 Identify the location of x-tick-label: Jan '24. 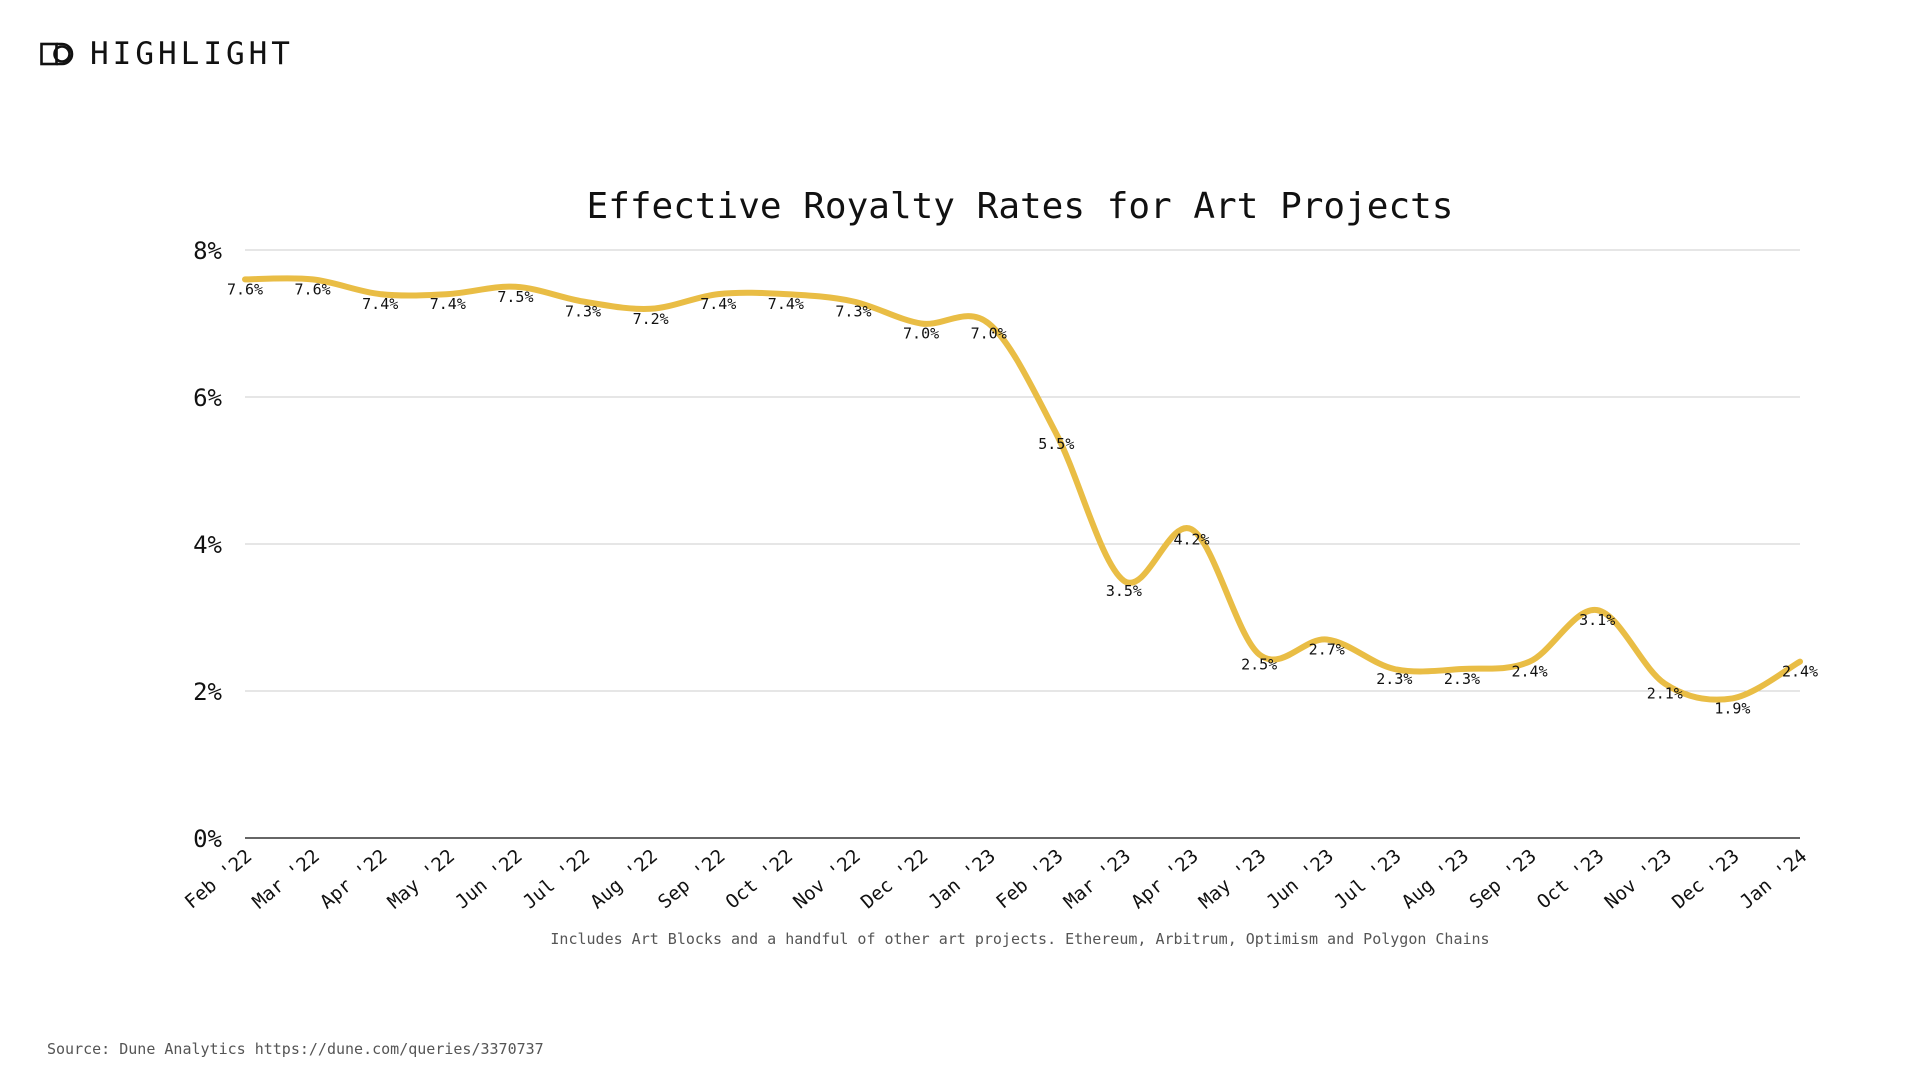
(1773, 879).